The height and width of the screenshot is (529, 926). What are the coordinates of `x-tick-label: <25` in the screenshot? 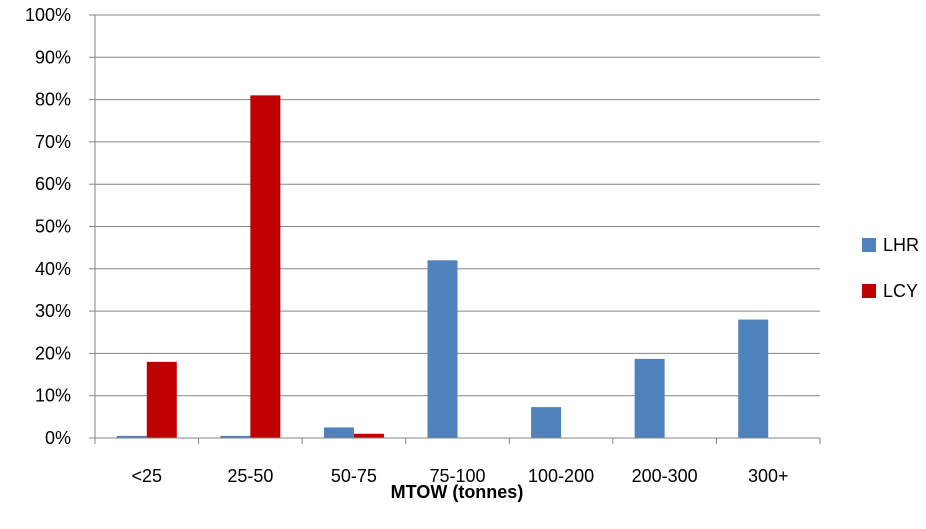 It's located at (147, 476).